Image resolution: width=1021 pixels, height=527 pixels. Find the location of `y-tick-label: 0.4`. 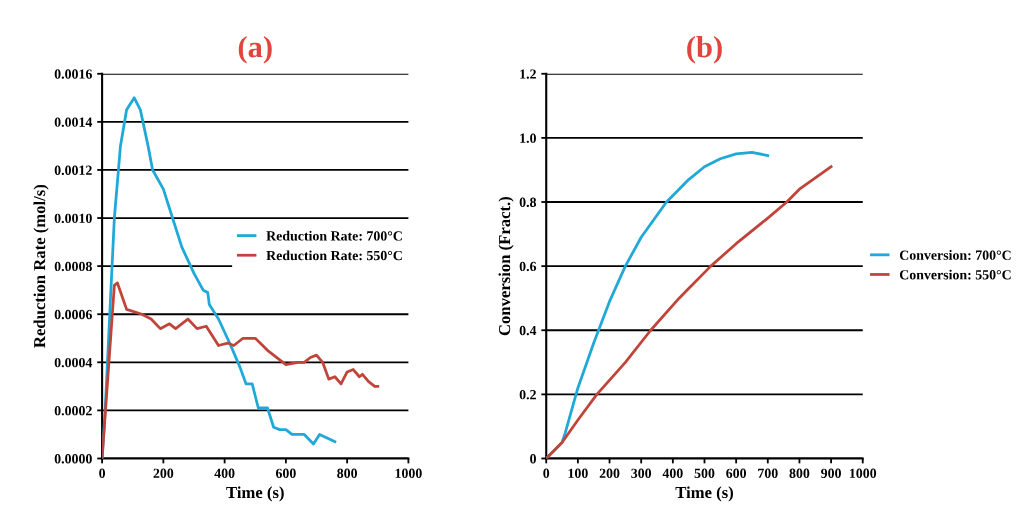

y-tick-label: 0.4 is located at coordinates (528, 330).